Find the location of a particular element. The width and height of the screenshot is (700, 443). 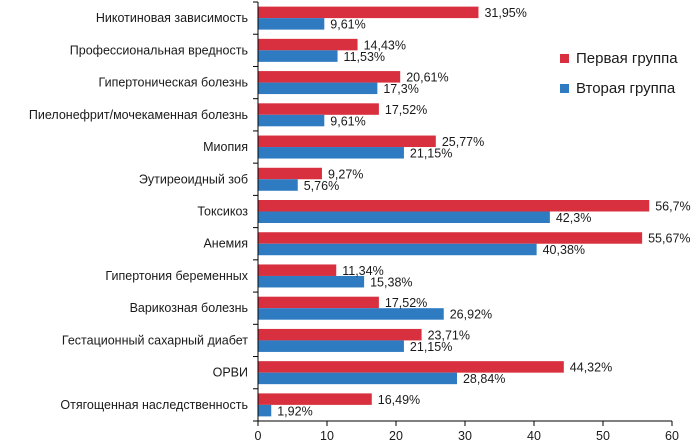

value-label: 40,38% is located at coordinates (564, 250).